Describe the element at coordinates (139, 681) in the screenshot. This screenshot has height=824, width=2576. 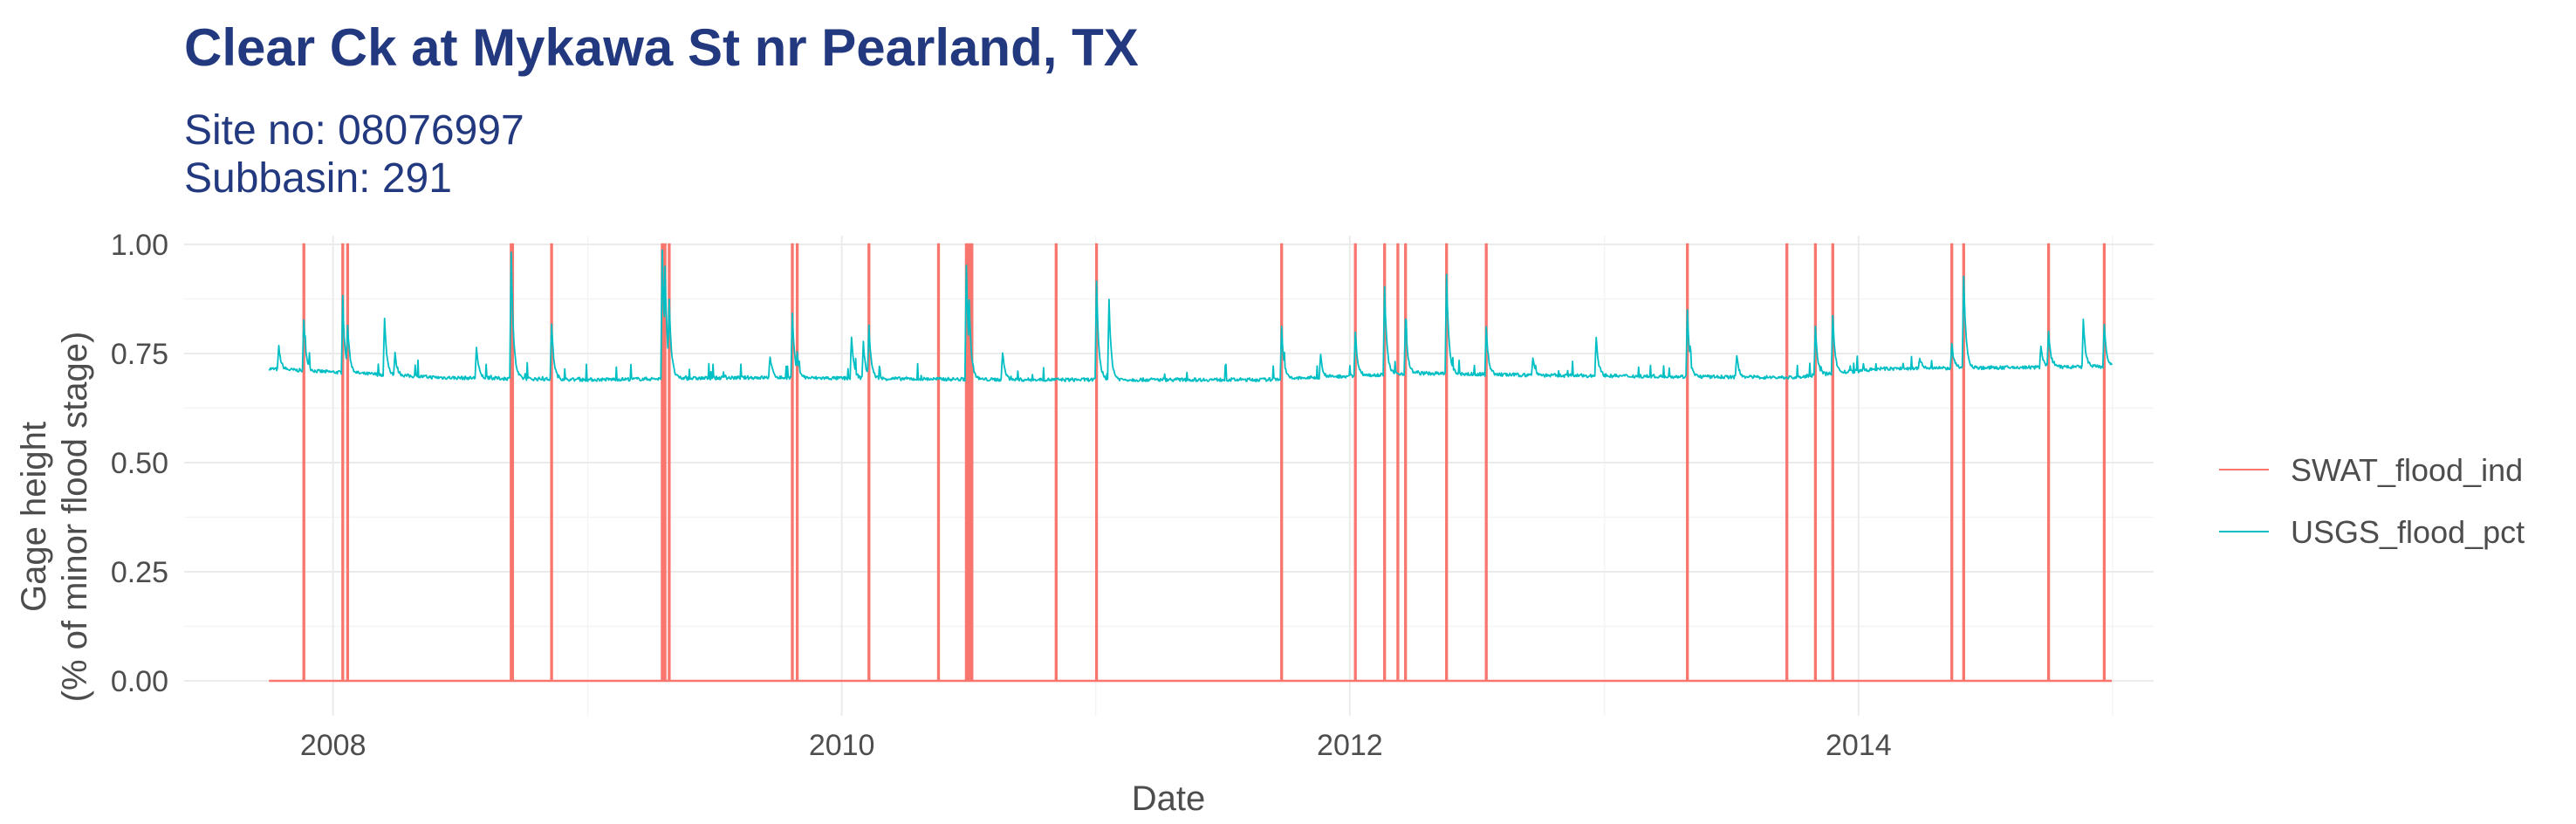
I see `y-tick-label: 0.00` at that location.